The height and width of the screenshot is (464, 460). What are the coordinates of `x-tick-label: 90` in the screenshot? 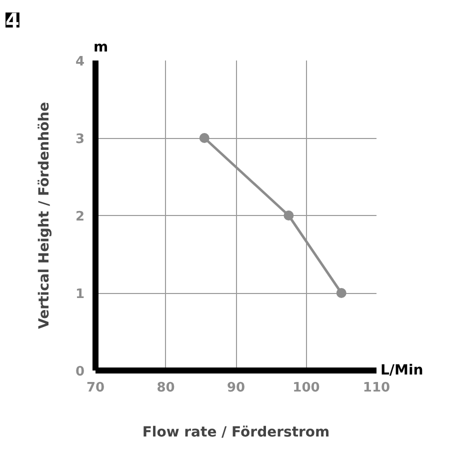 It's located at (236, 388).